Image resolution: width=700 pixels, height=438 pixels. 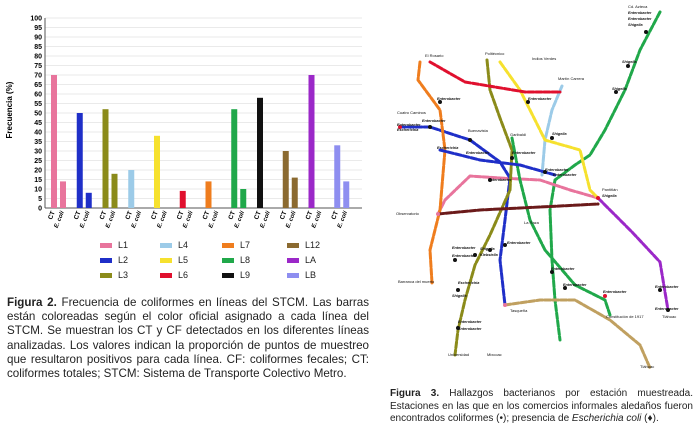 I want to click on legend-item: L8, so click(x=236, y=260).